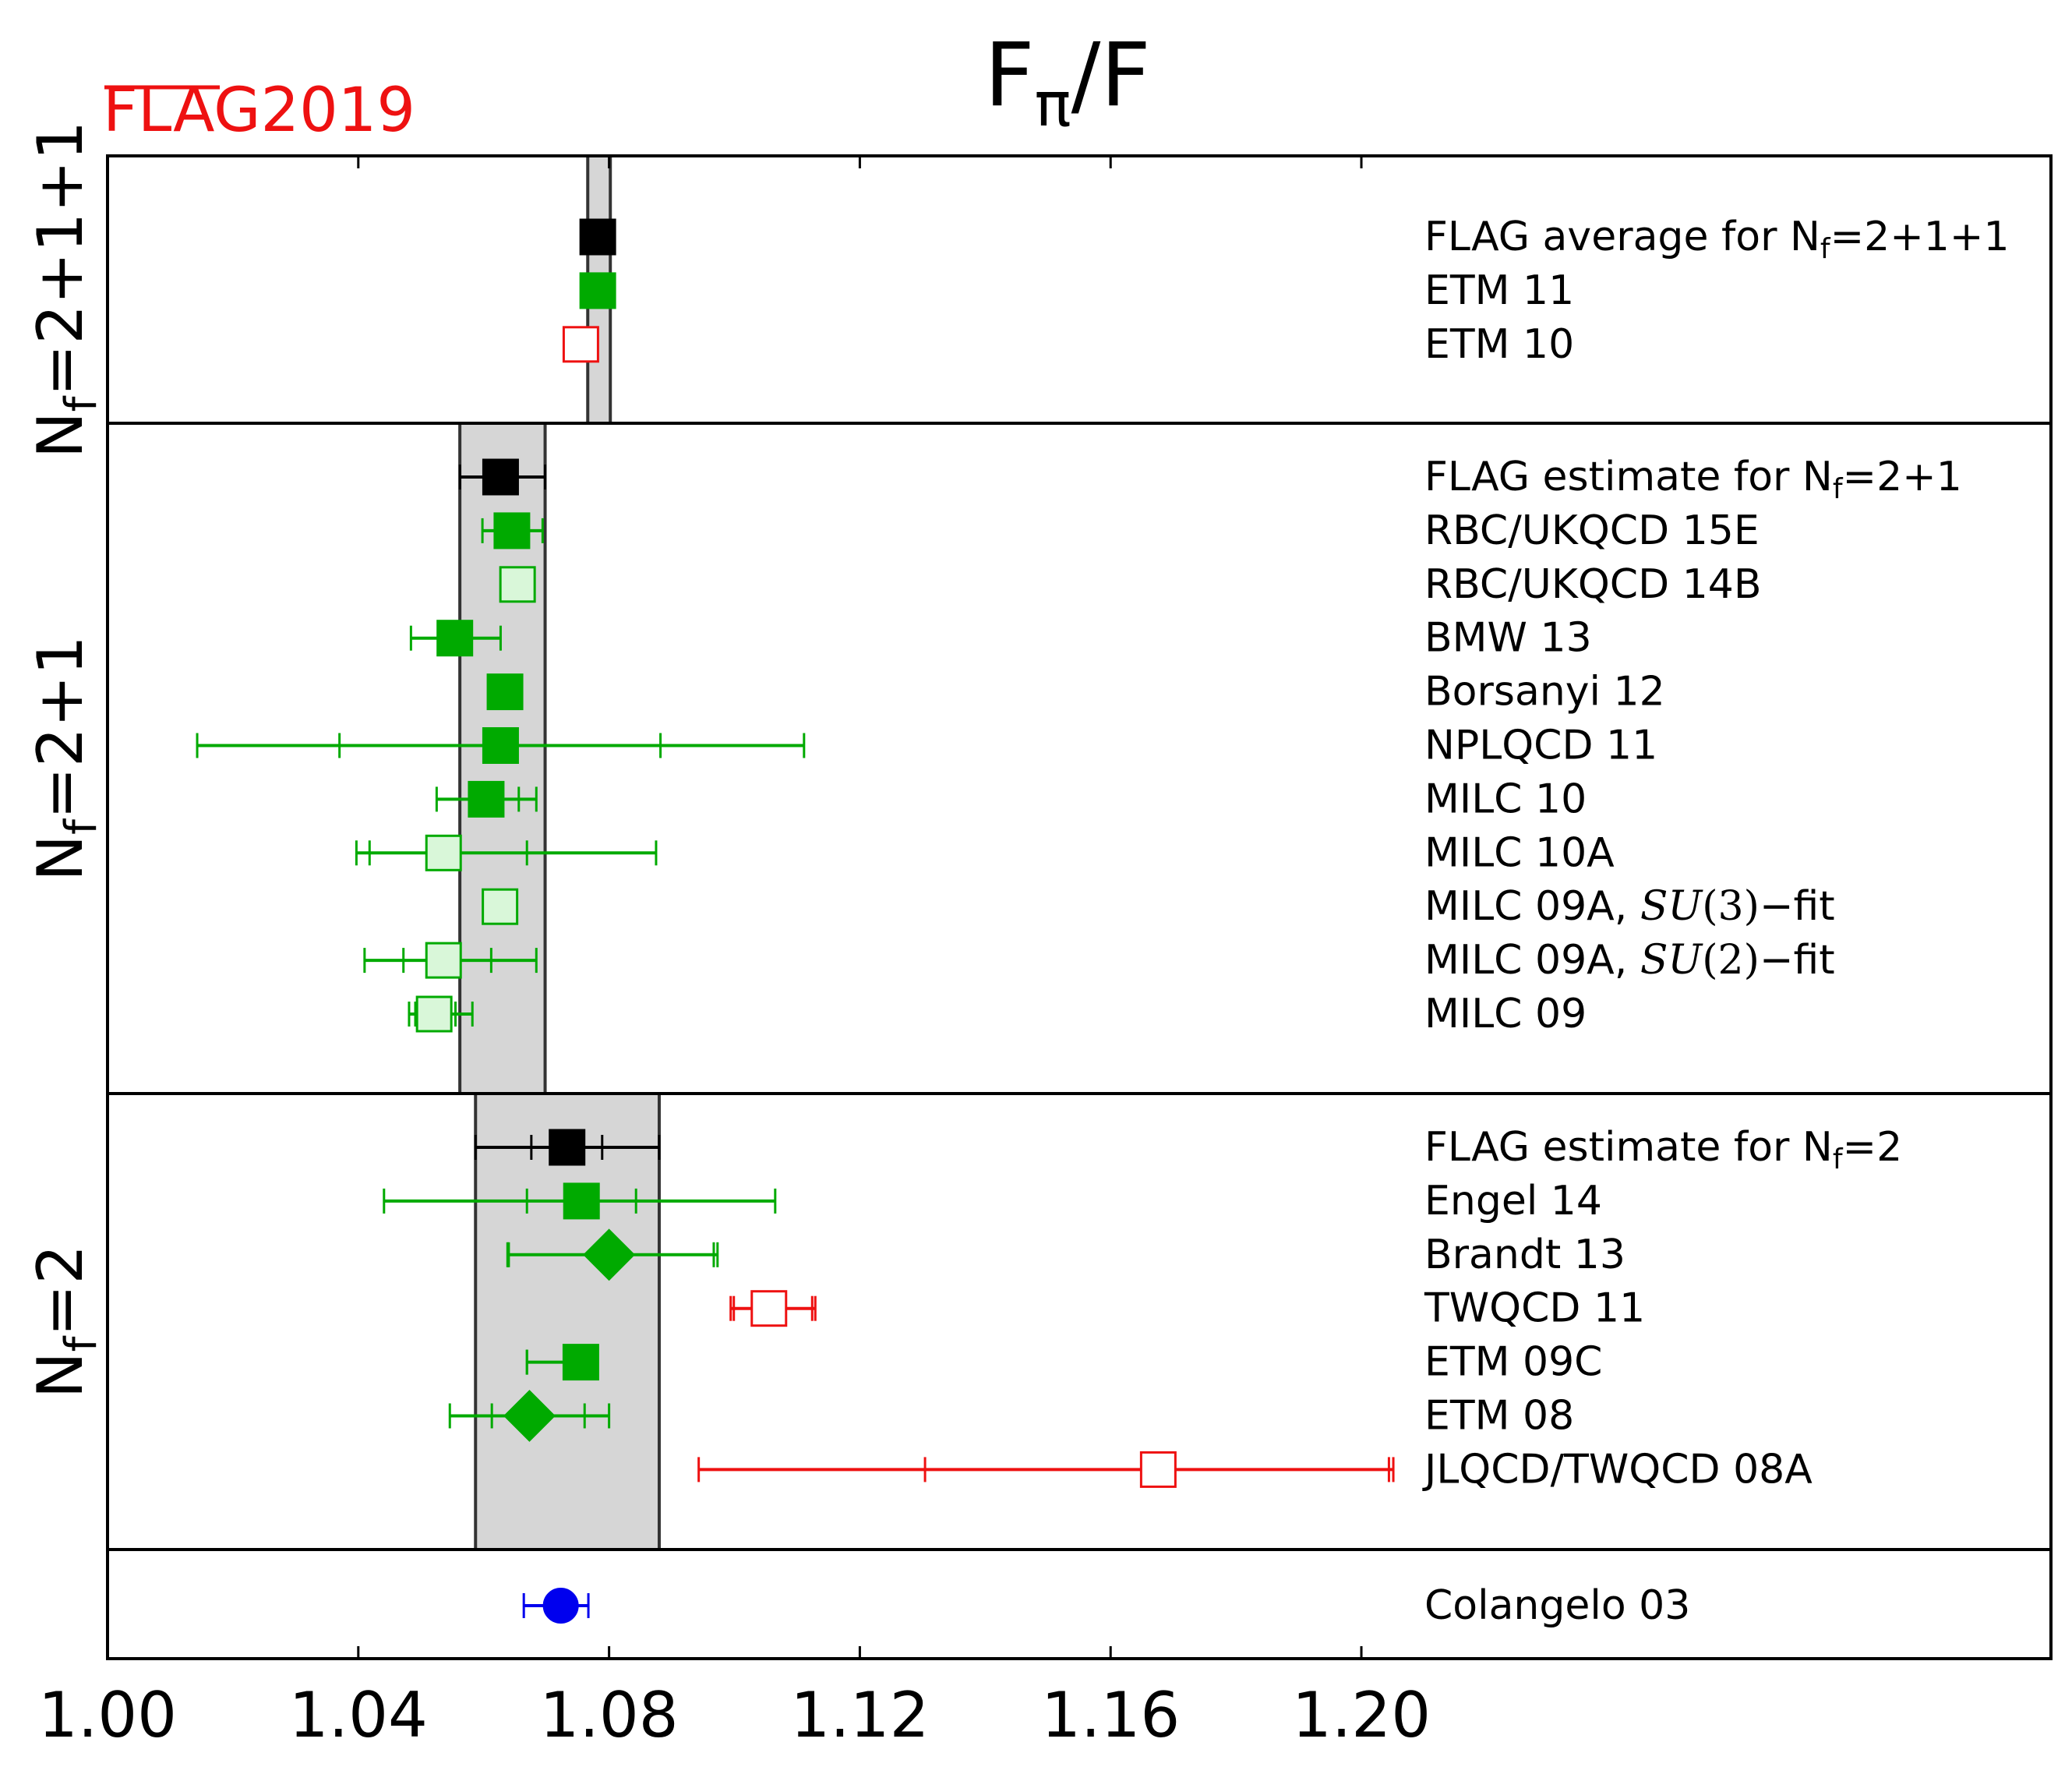  I want to click on entry-label-tail: =2, so click(1873, 1147).